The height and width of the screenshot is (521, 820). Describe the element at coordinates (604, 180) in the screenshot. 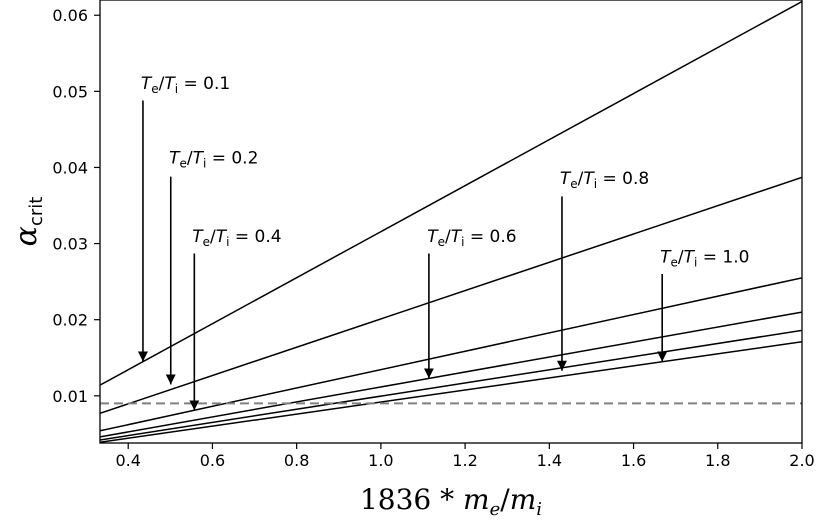

I see `annotation-label: Te/Ti = 0.8` at that location.